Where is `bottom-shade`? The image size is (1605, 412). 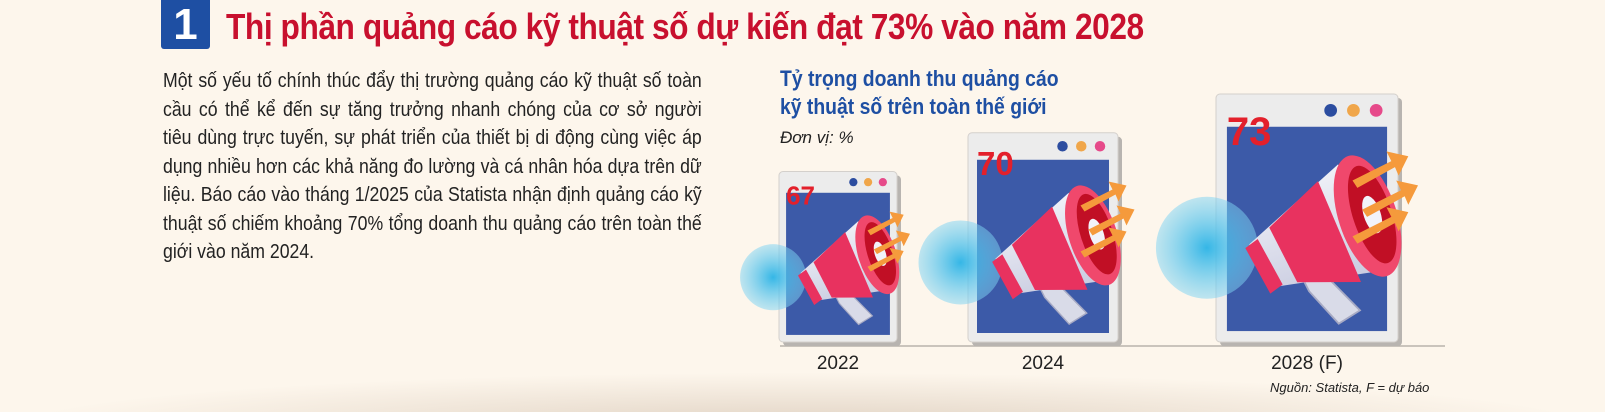
bottom-shade is located at coordinates (802, 392).